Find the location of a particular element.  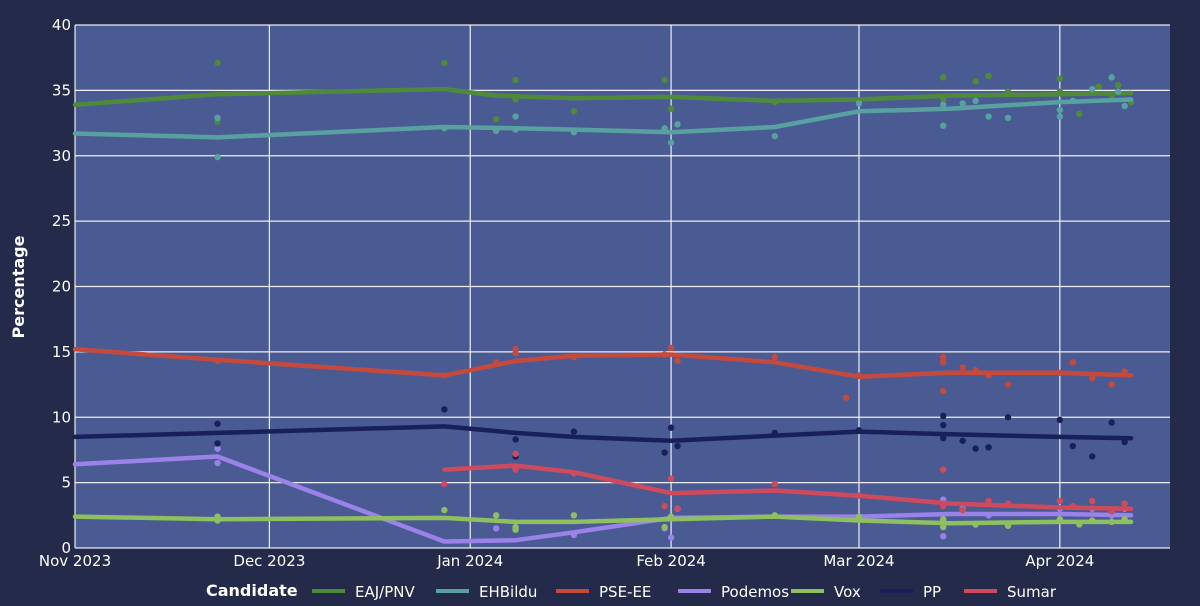

y-tick-label: 10 is located at coordinates (61, 417).